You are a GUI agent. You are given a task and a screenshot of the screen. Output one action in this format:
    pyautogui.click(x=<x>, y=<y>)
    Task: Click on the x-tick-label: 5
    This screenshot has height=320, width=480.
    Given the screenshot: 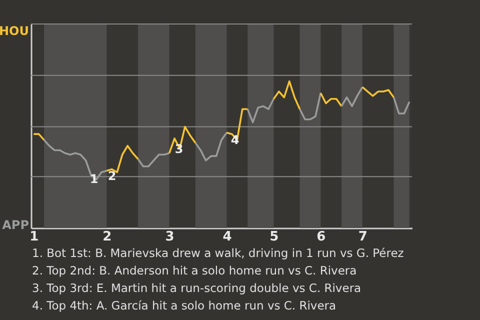 What is the action you would take?
    pyautogui.click(x=274, y=237)
    